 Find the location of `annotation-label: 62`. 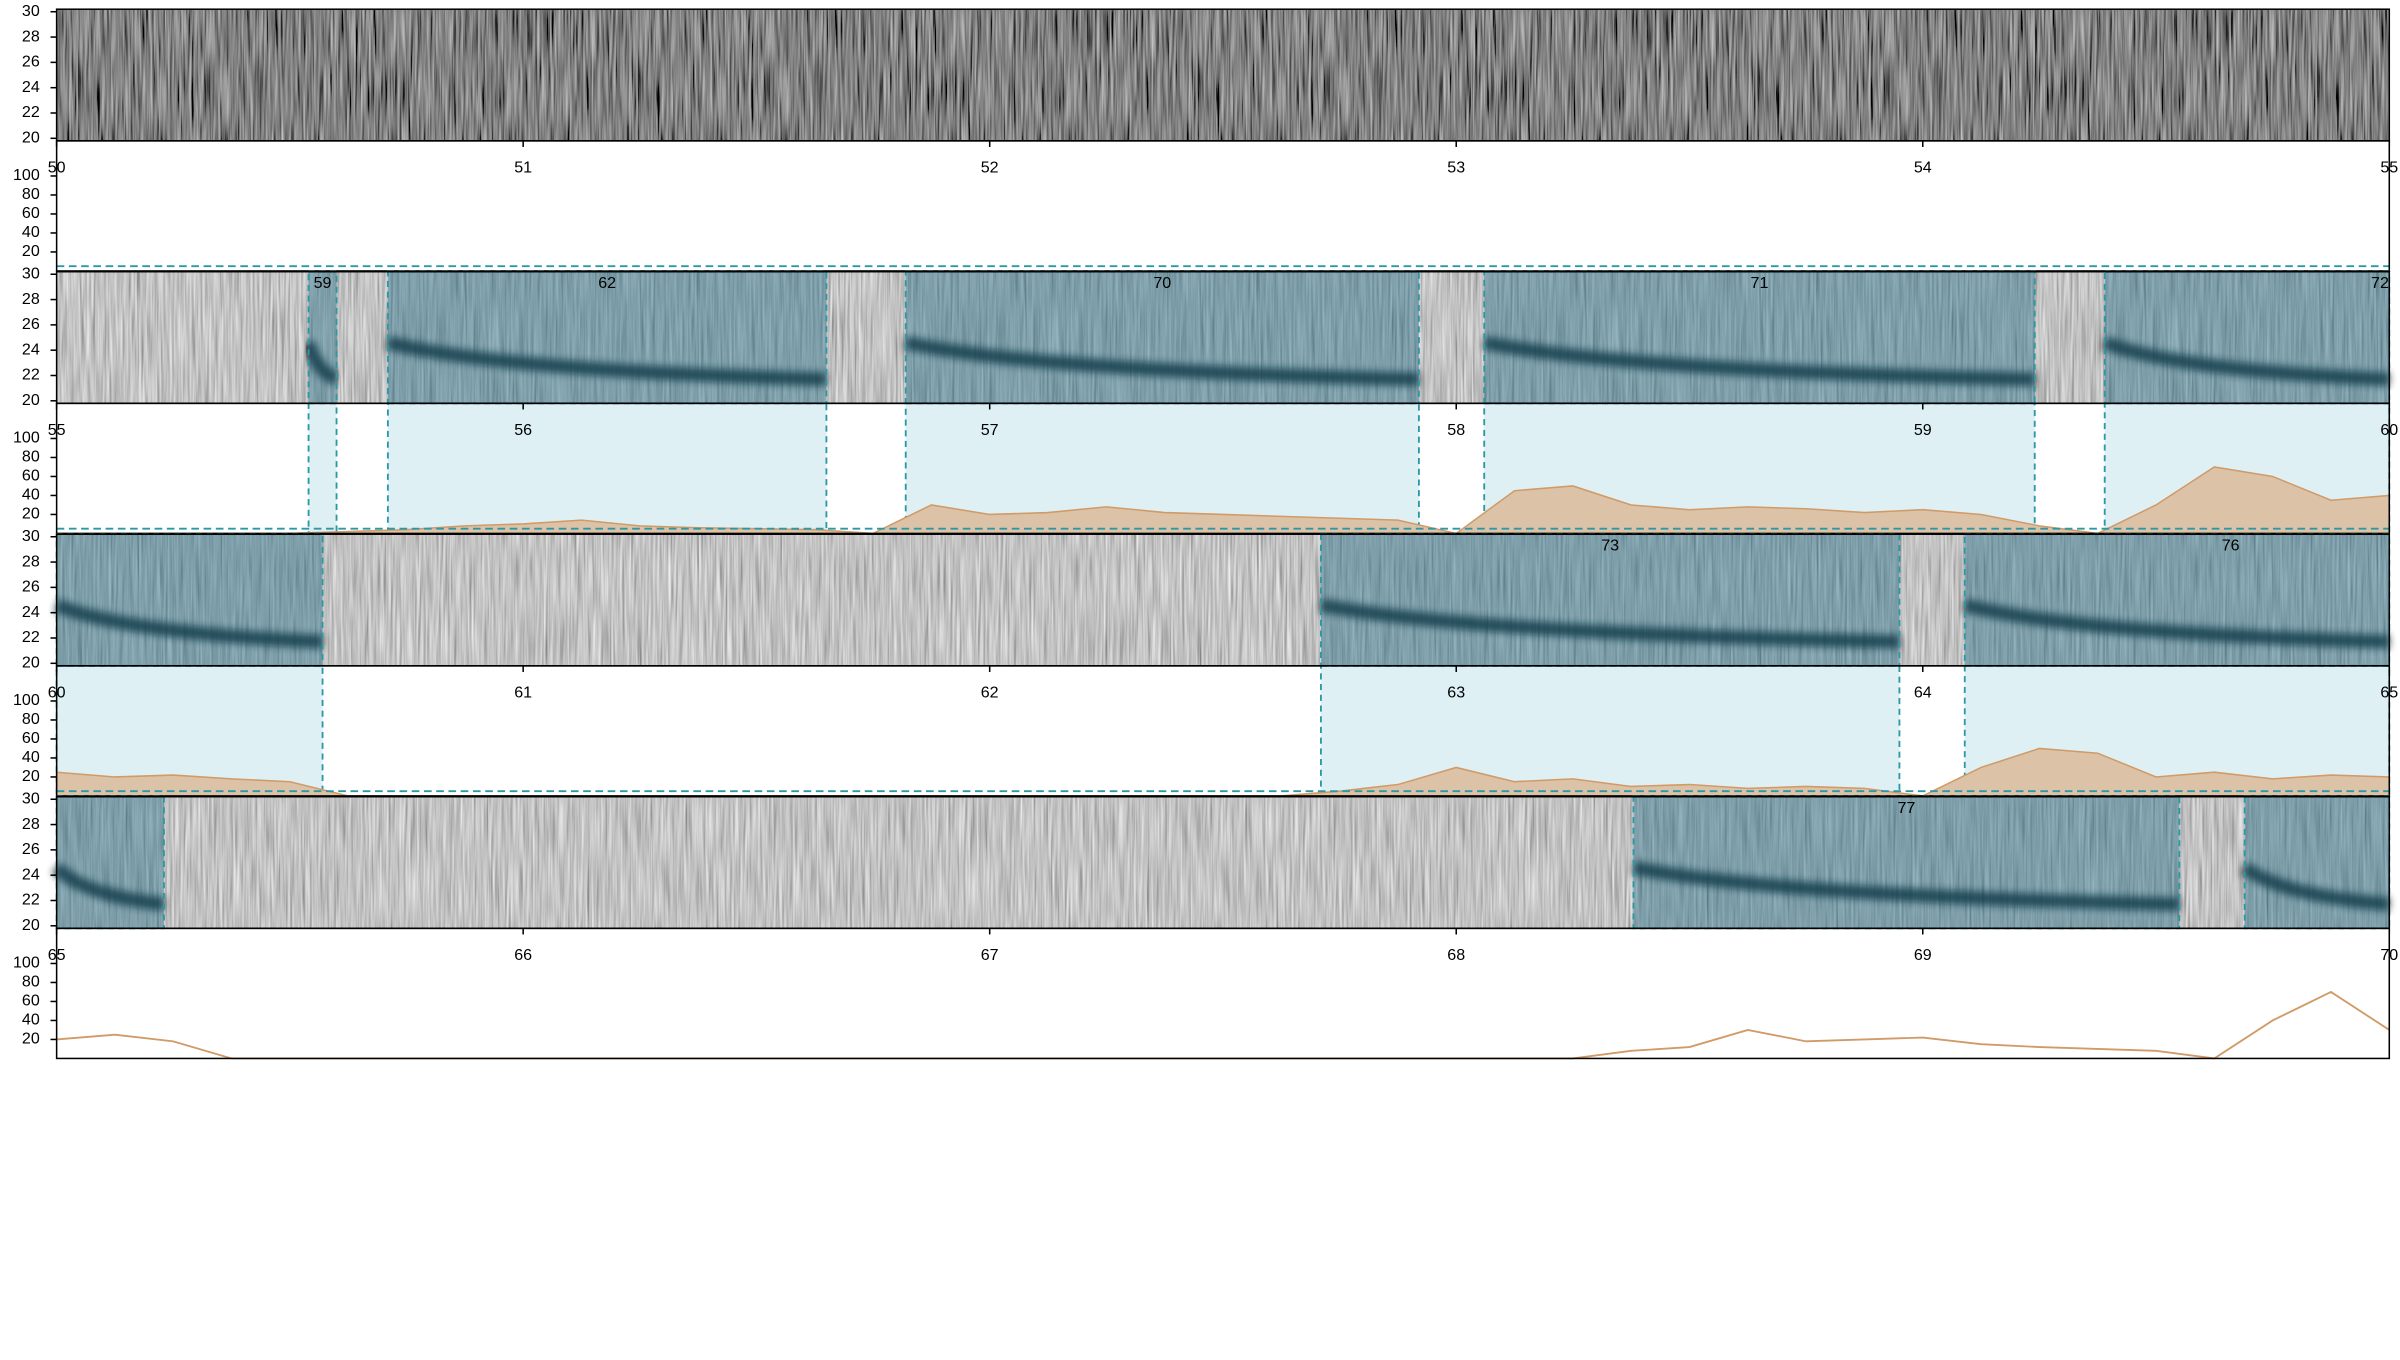

annotation-label: 62 is located at coordinates (607, 283).